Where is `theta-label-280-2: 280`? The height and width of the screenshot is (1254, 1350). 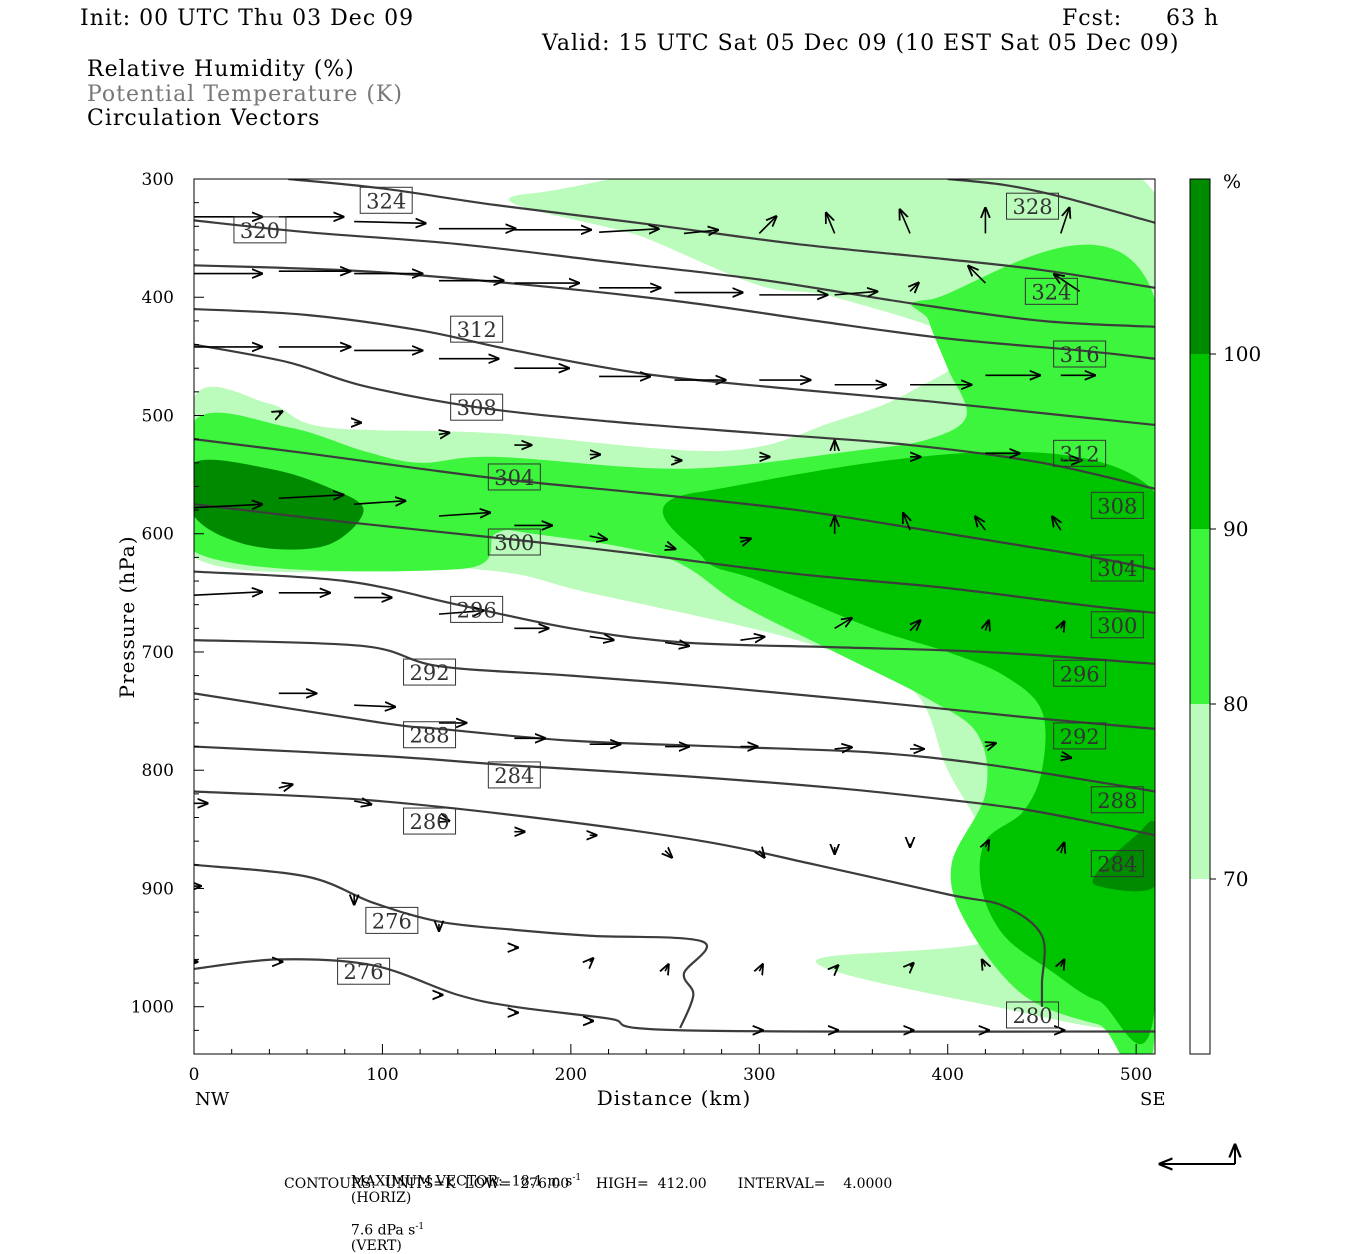
theta-label-280-2: 280 is located at coordinates (430, 821).